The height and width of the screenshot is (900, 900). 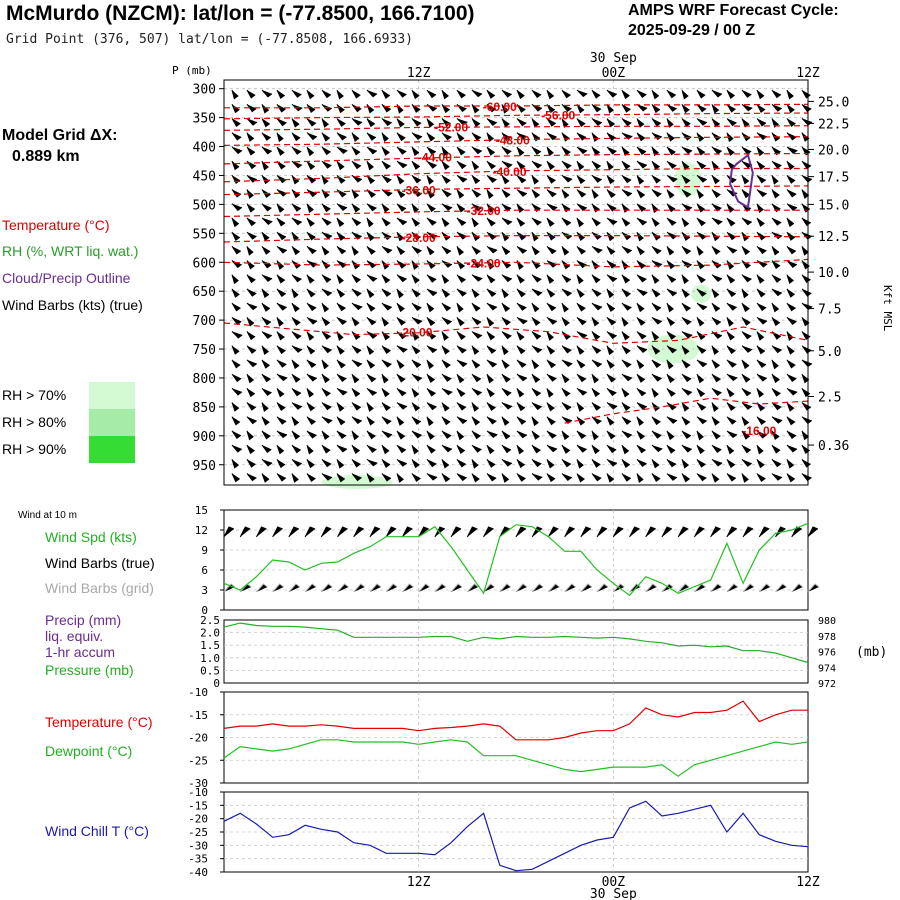 I want to click on forecast-cycle-label: AMPS WRF Forecast Cycle:, so click(x=733, y=10).